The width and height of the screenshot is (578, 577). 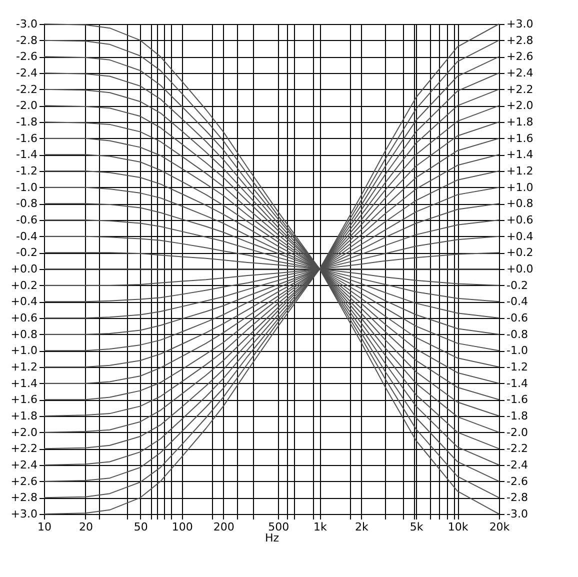 What do you see at coordinates (24, 285) in the screenshot?
I see `y-tick-label: +0.2` at bounding box center [24, 285].